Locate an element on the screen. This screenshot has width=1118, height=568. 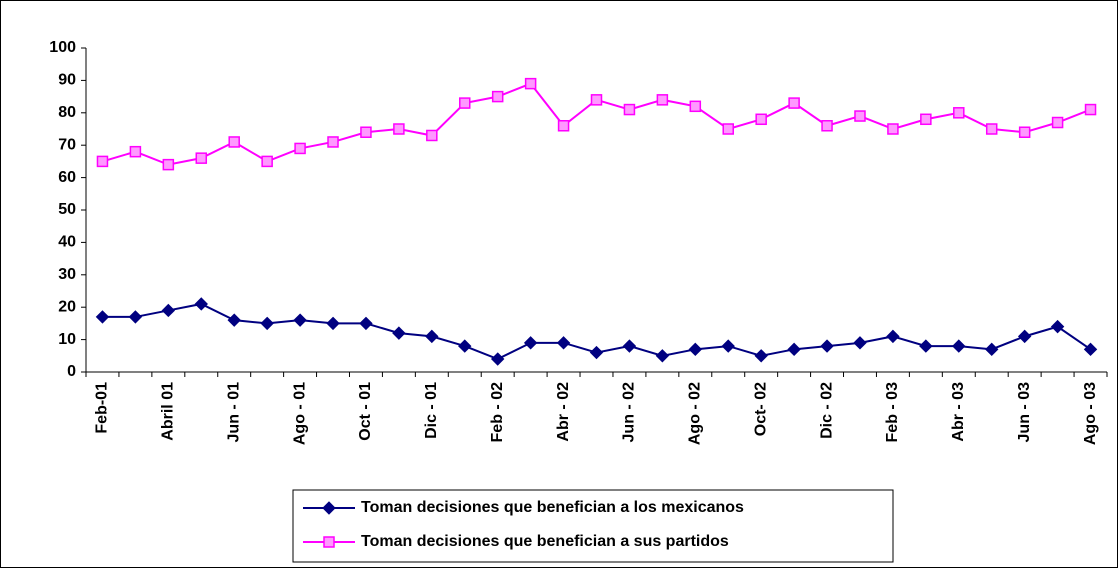
x-tick-label: Dic - 01 is located at coordinates (431, 410).